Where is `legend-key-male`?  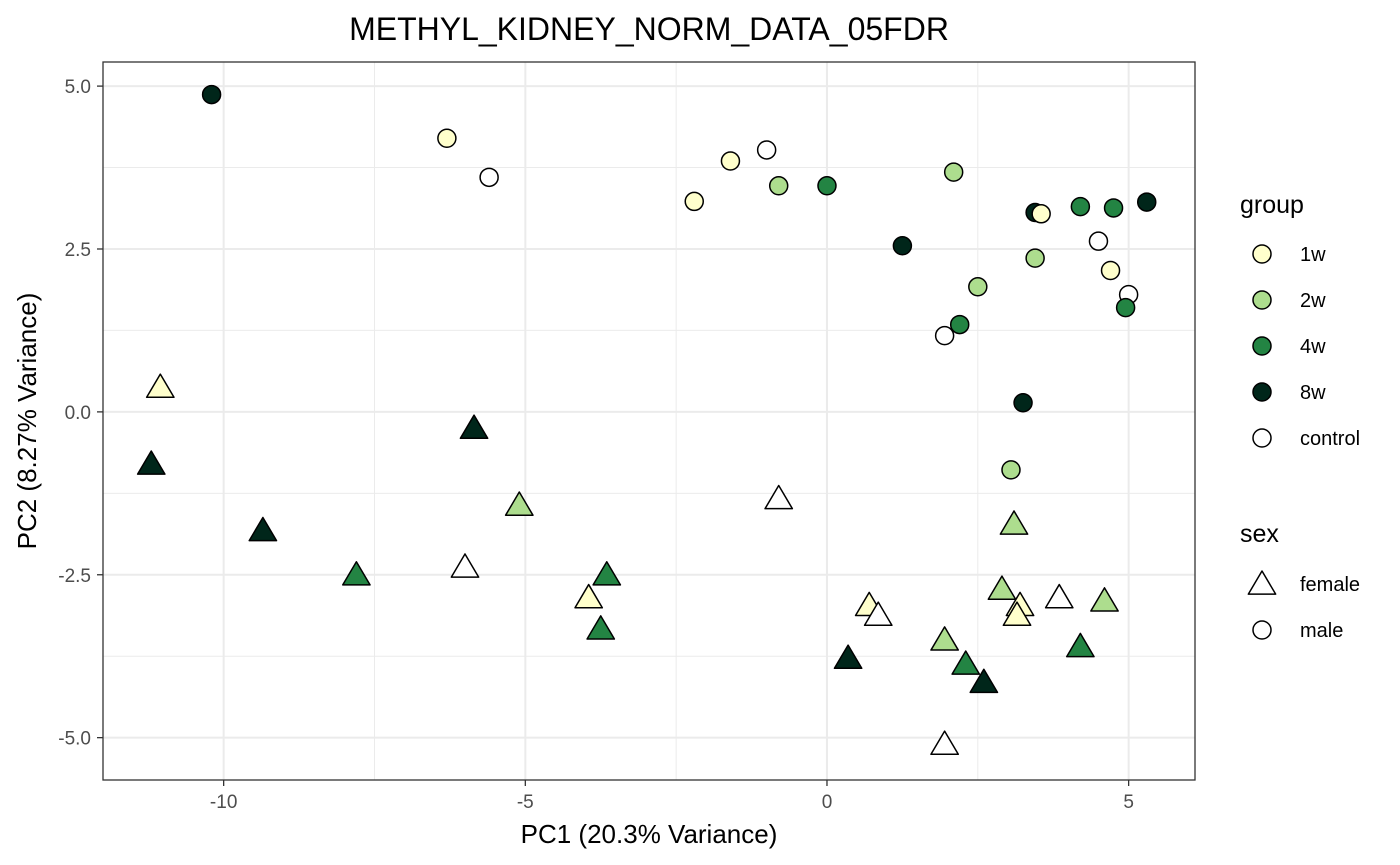
legend-key-male is located at coordinates (1262, 630).